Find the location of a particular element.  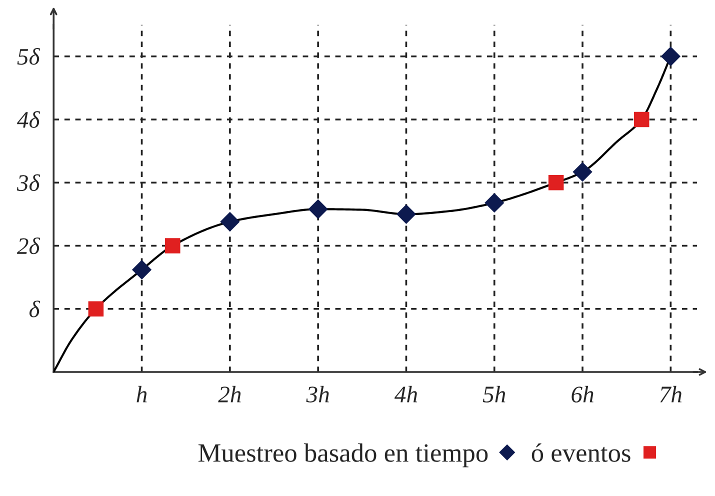

y-tick-label: 5δ is located at coordinates (28, 56).